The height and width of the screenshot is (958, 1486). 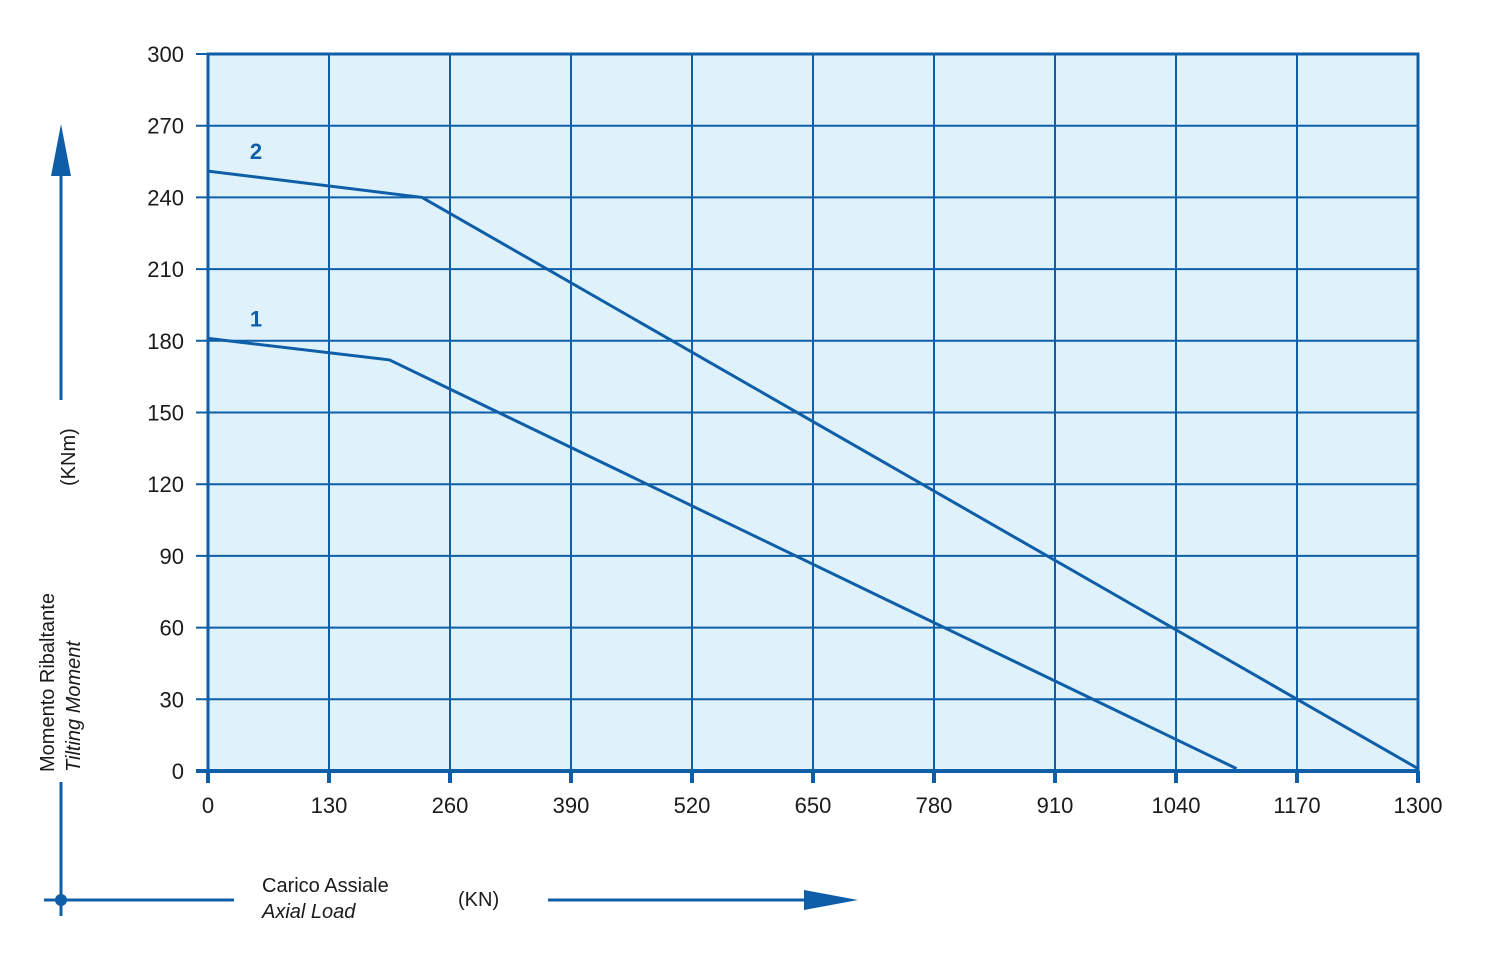 I want to click on y-tick-label: 0, so click(x=178, y=771).